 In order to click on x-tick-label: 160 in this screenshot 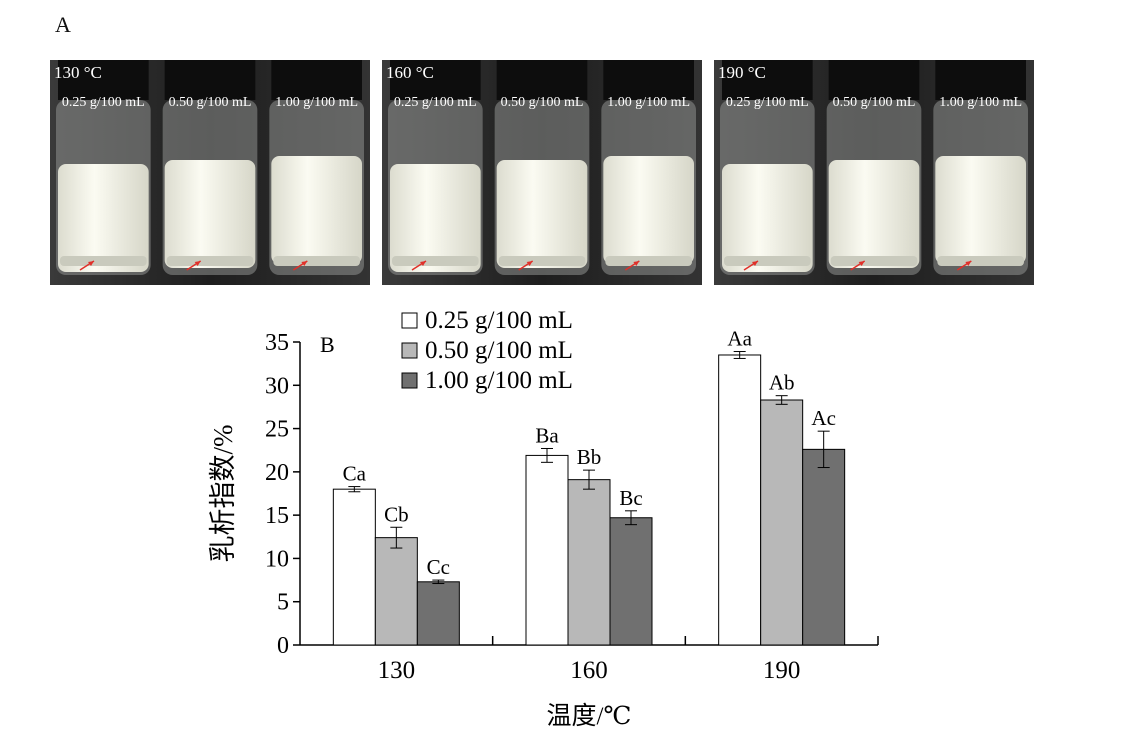, I will do `click(589, 670)`.